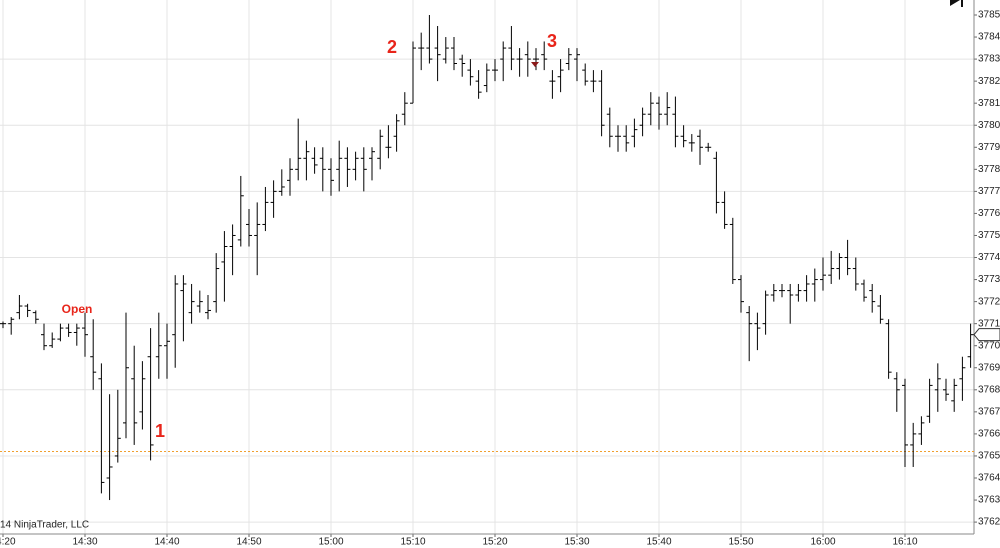  Describe the element at coordinates (989, 434) in the screenshot. I see `y-tick-label: 3766` at that location.